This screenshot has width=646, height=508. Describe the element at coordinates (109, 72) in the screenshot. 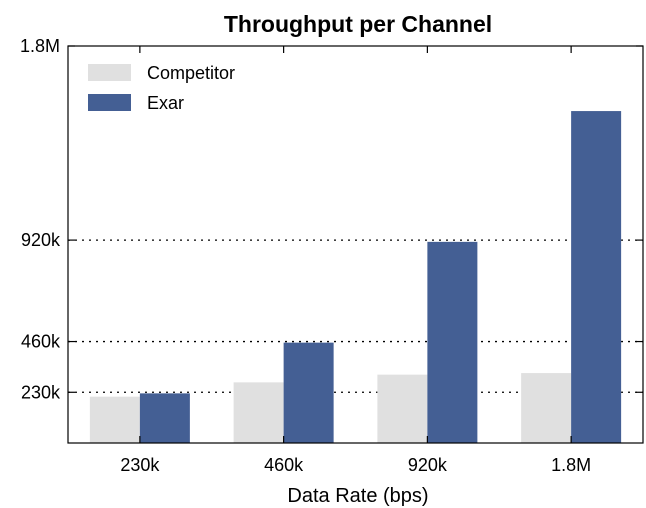

I see `legend-swatch-competitor` at that location.